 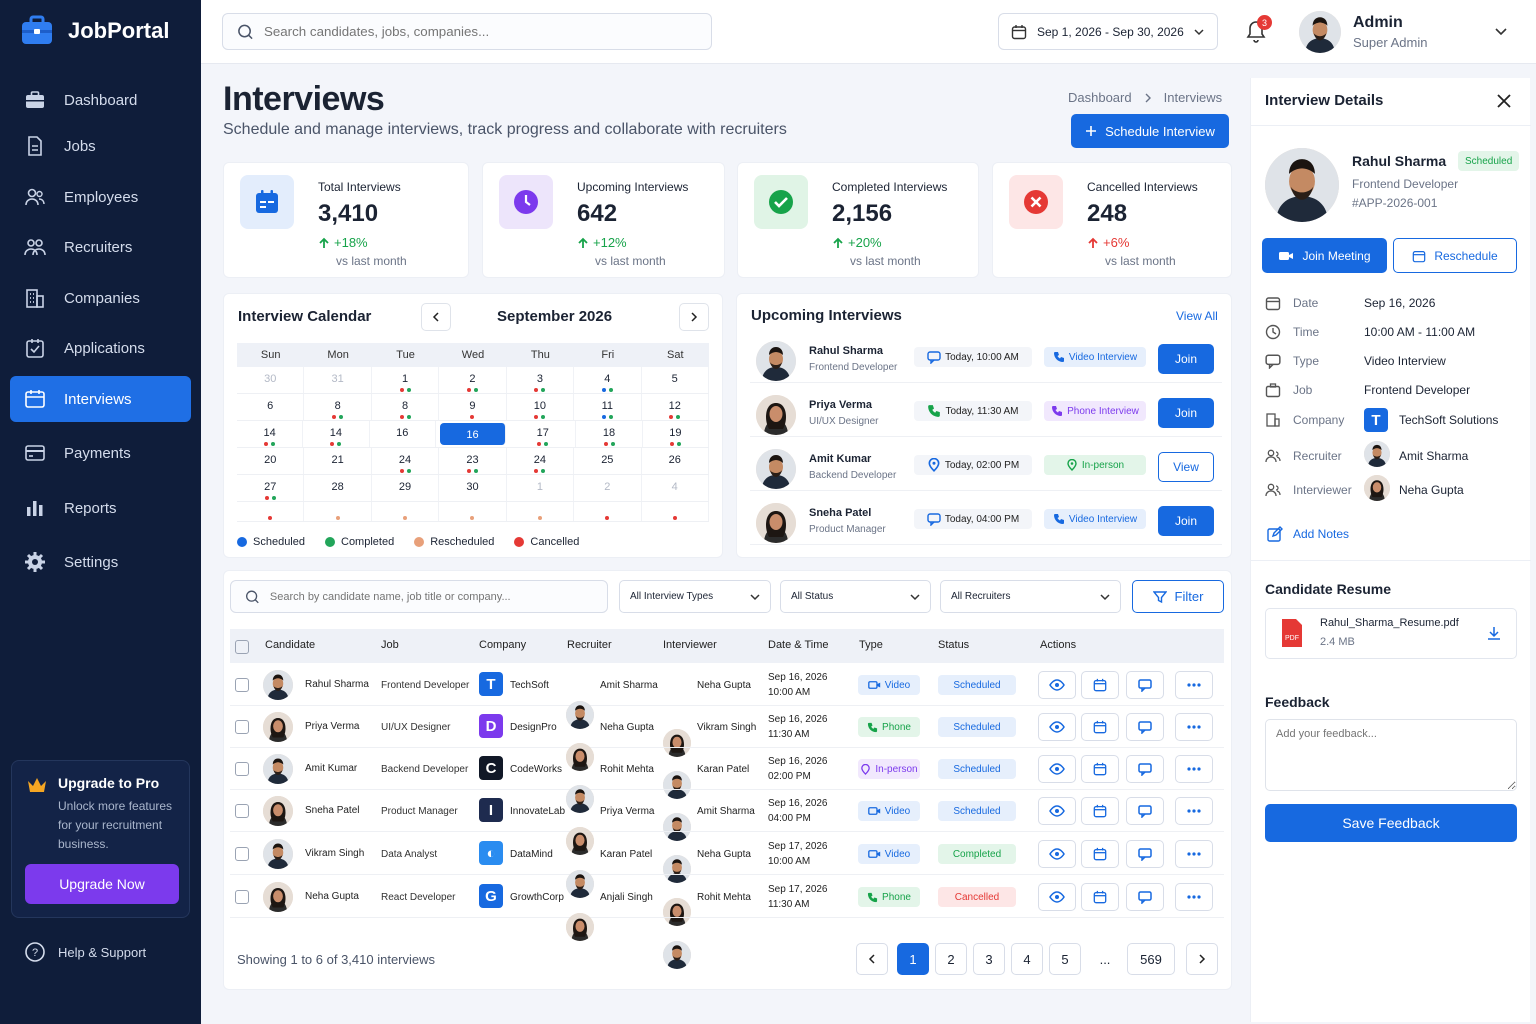 What do you see at coordinates (100, 399) in the screenshot?
I see `sidebar-item-interviews: Interviews` at bounding box center [100, 399].